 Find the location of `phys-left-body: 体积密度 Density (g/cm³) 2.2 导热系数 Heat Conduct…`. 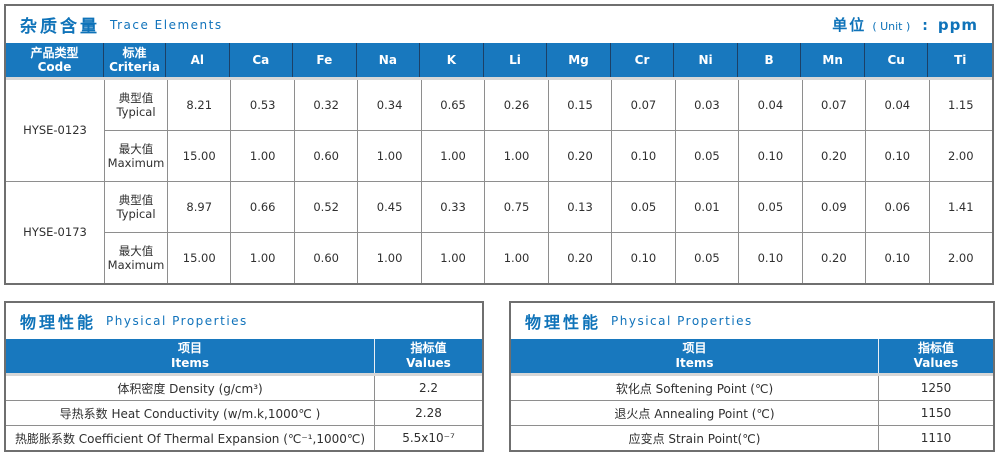

phys-left-body: 体积密度 Density (g/cm³) 2.2 导热系数 Heat Conduct… is located at coordinates (244, 413).